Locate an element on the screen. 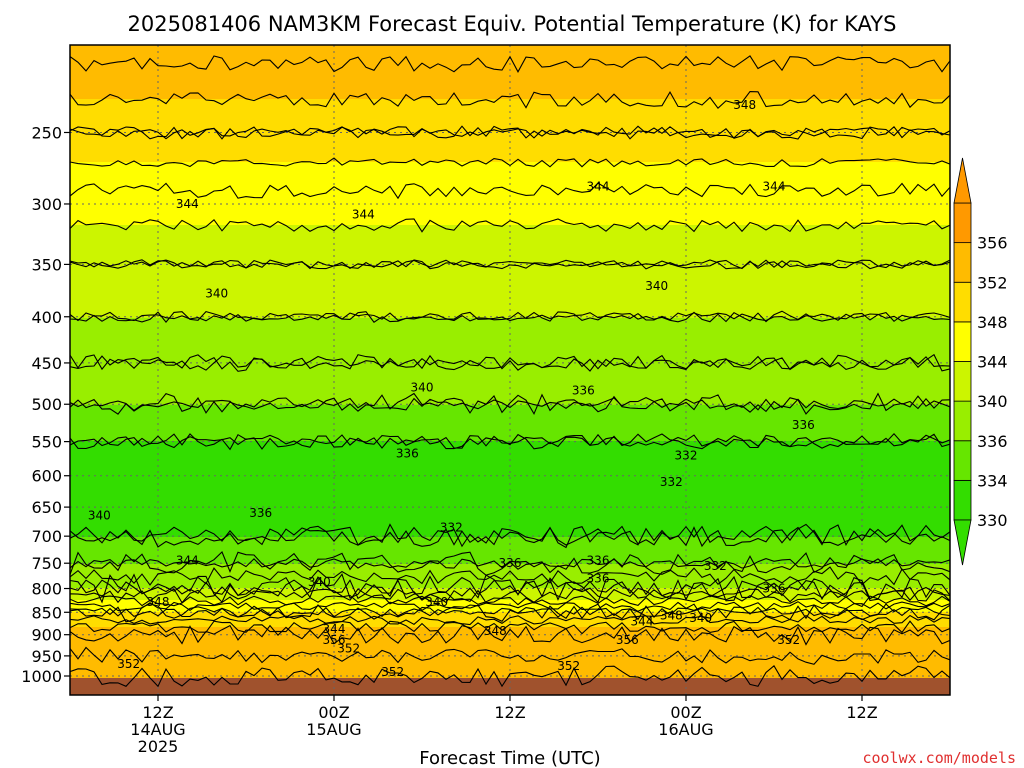 This screenshot has width=1024, height=768. x-tick-label: 14AUG is located at coordinates (157, 729).